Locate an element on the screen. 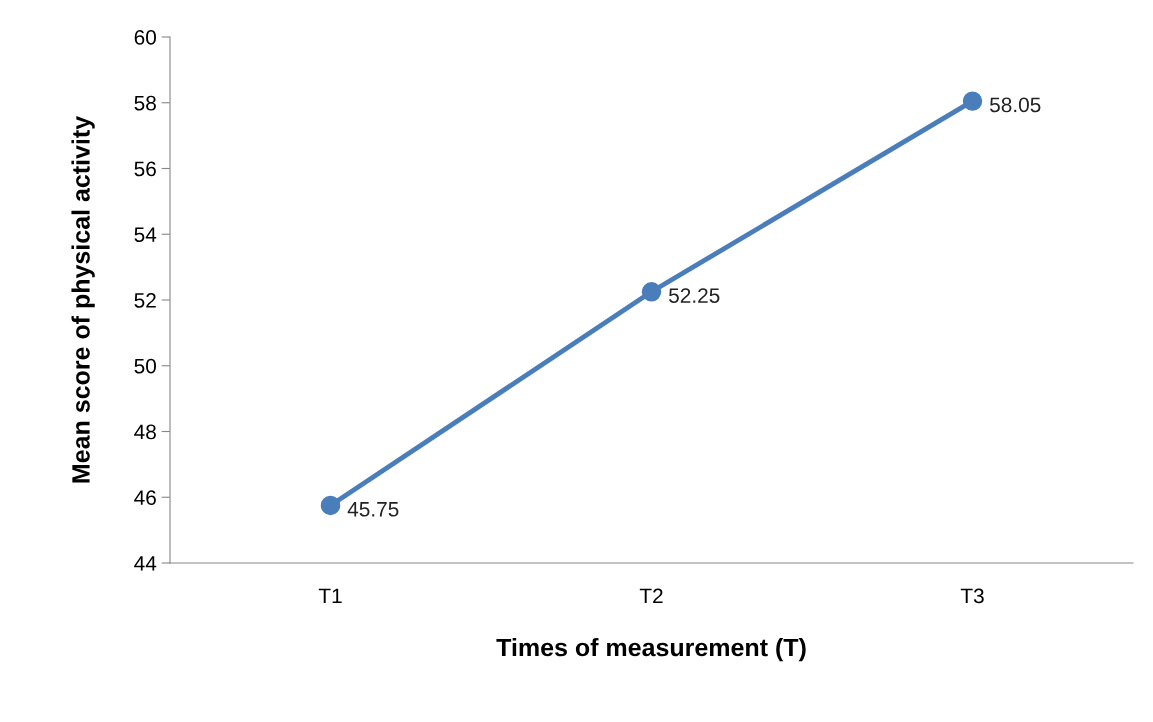 The image size is (1153, 722). x-tick-label: T3 is located at coordinates (972, 596).